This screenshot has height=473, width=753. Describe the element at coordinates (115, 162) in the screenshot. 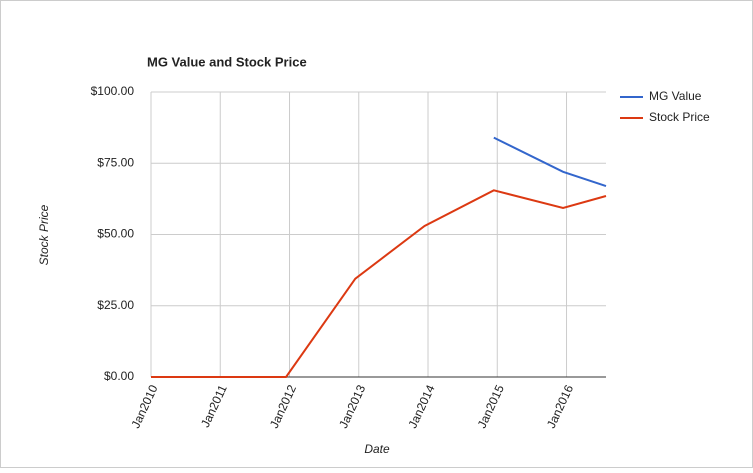

I see `y-tick-label: $75.00` at that location.